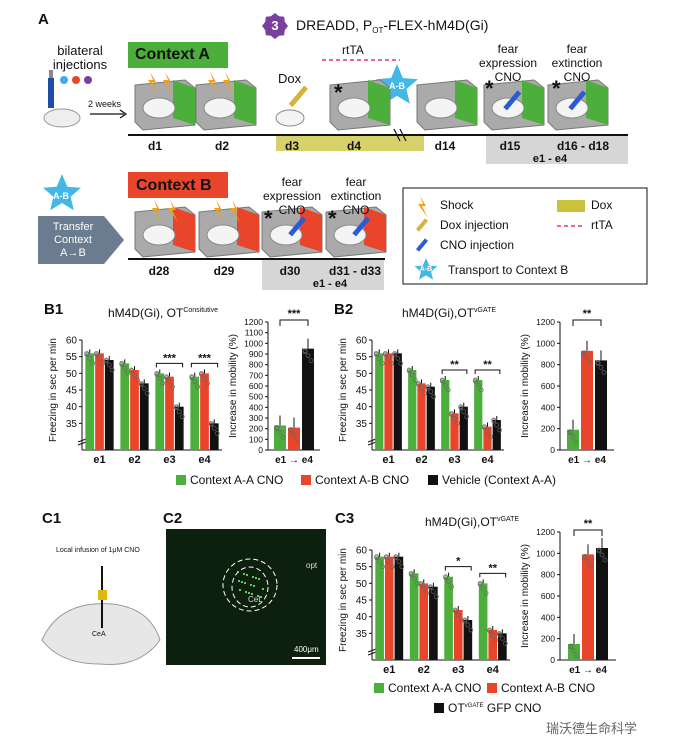  What do you see at coordinates (294, 460) in the screenshot?
I see `B1-mobility-xtick-label: e1 → e4` at bounding box center [294, 460].